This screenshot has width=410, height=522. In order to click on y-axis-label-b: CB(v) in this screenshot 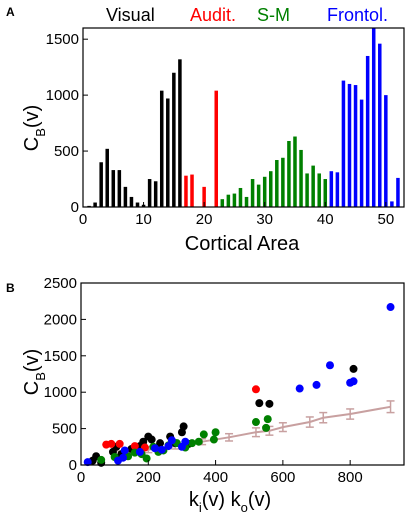, I will do `click(34, 372)`.